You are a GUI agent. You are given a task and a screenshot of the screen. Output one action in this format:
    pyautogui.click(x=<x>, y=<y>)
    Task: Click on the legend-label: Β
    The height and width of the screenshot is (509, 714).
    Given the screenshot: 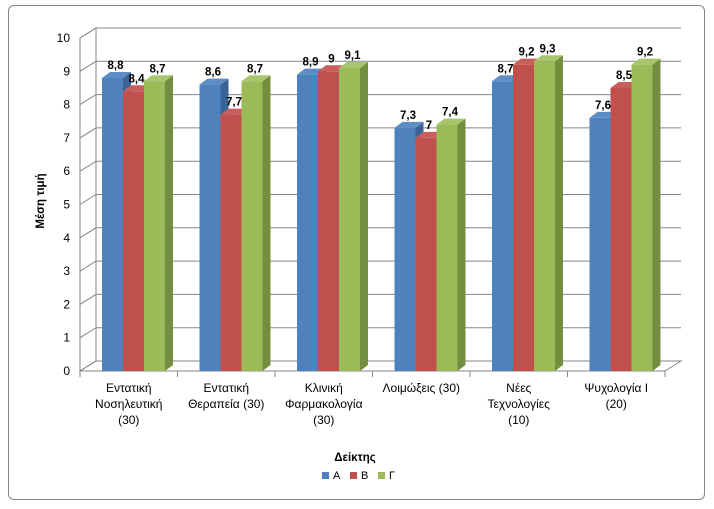 What is the action you would take?
    pyautogui.click(x=364, y=476)
    